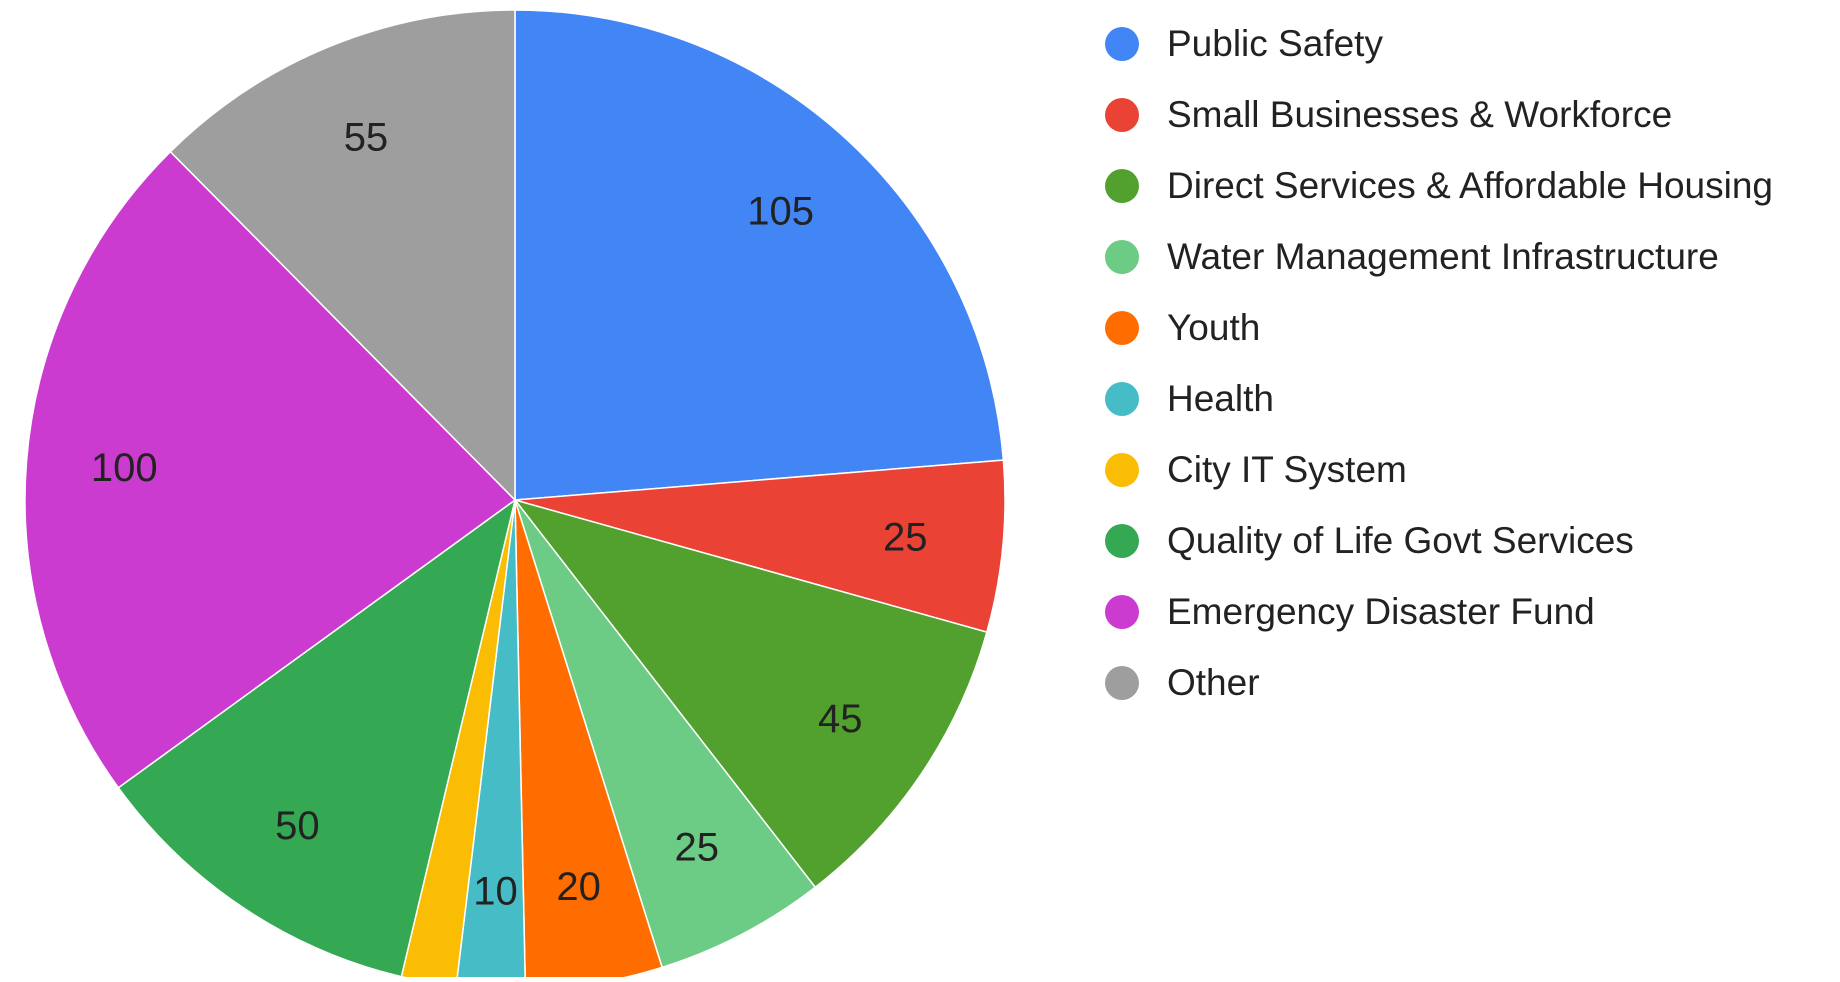 This screenshot has width=1840, height=982. I want to click on slice-label-other: 55, so click(366, 137).